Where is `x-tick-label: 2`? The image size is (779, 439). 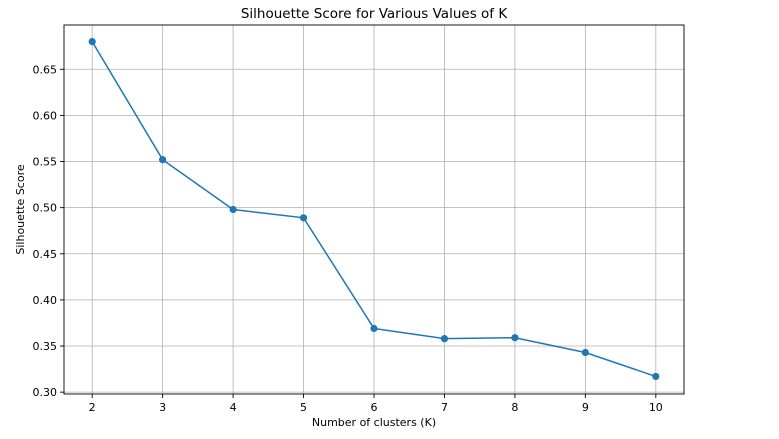
x-tick-label: 2 is located at coordinates (92, 407).